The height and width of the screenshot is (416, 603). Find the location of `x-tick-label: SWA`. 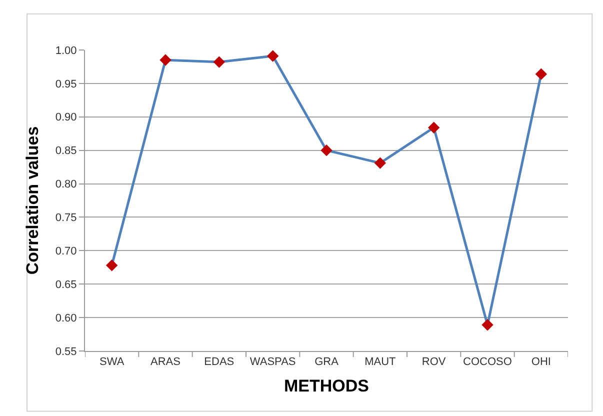

x-tick-label: SWA is located at coordinates (112, 362).